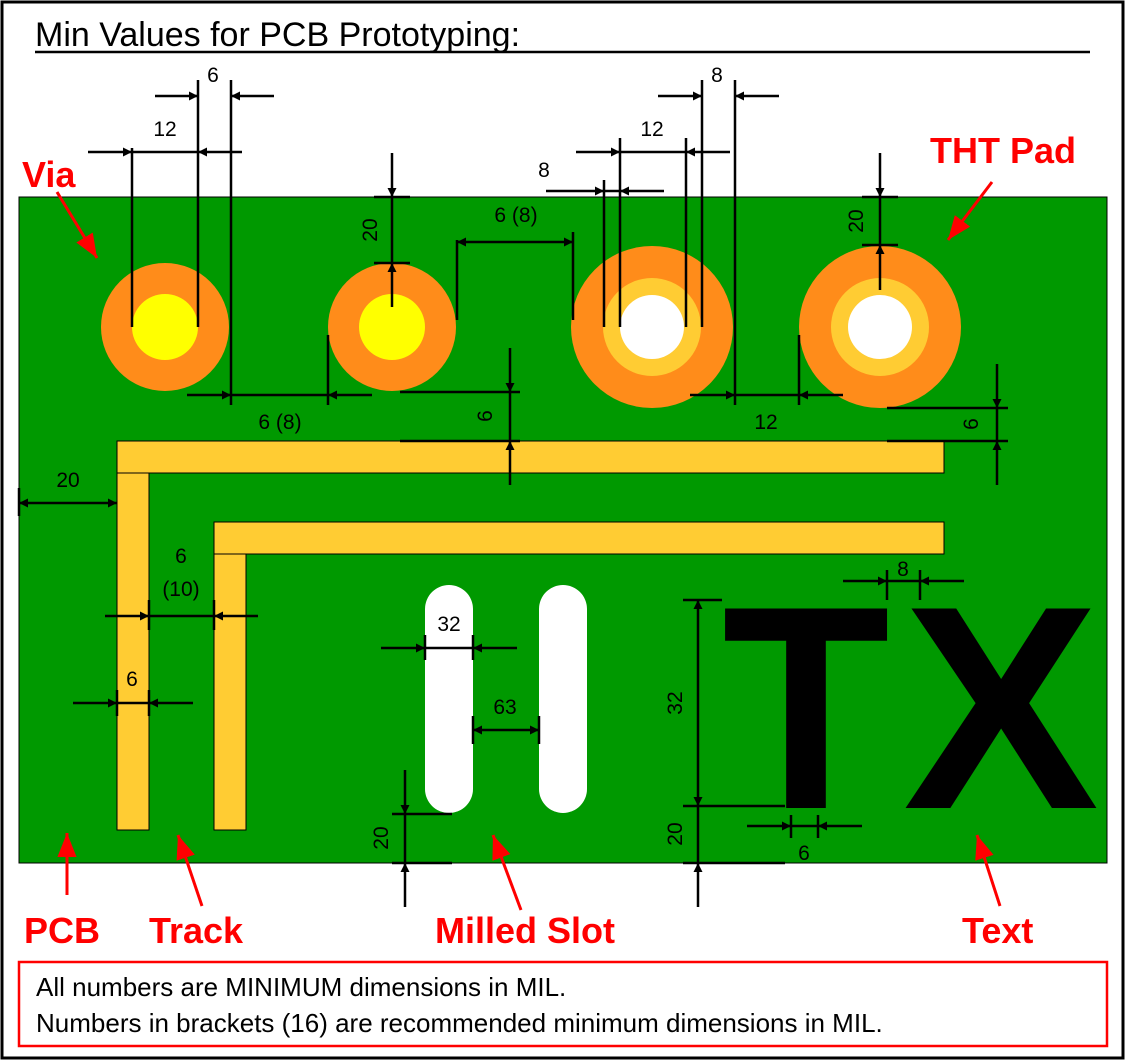 This screenshot has width=1125, height=1060. What do you see at coordinates (806, 708) in the screenshot?
I see `big-letter-t: T` at bounding box center [806, 708].